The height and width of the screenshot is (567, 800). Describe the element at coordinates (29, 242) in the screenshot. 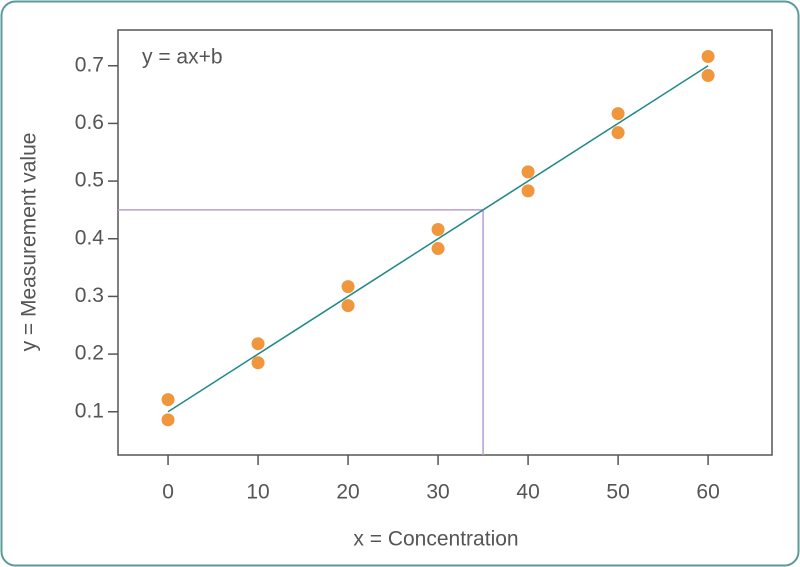

I see `y-axis-label: y = Measurement value` at that location.